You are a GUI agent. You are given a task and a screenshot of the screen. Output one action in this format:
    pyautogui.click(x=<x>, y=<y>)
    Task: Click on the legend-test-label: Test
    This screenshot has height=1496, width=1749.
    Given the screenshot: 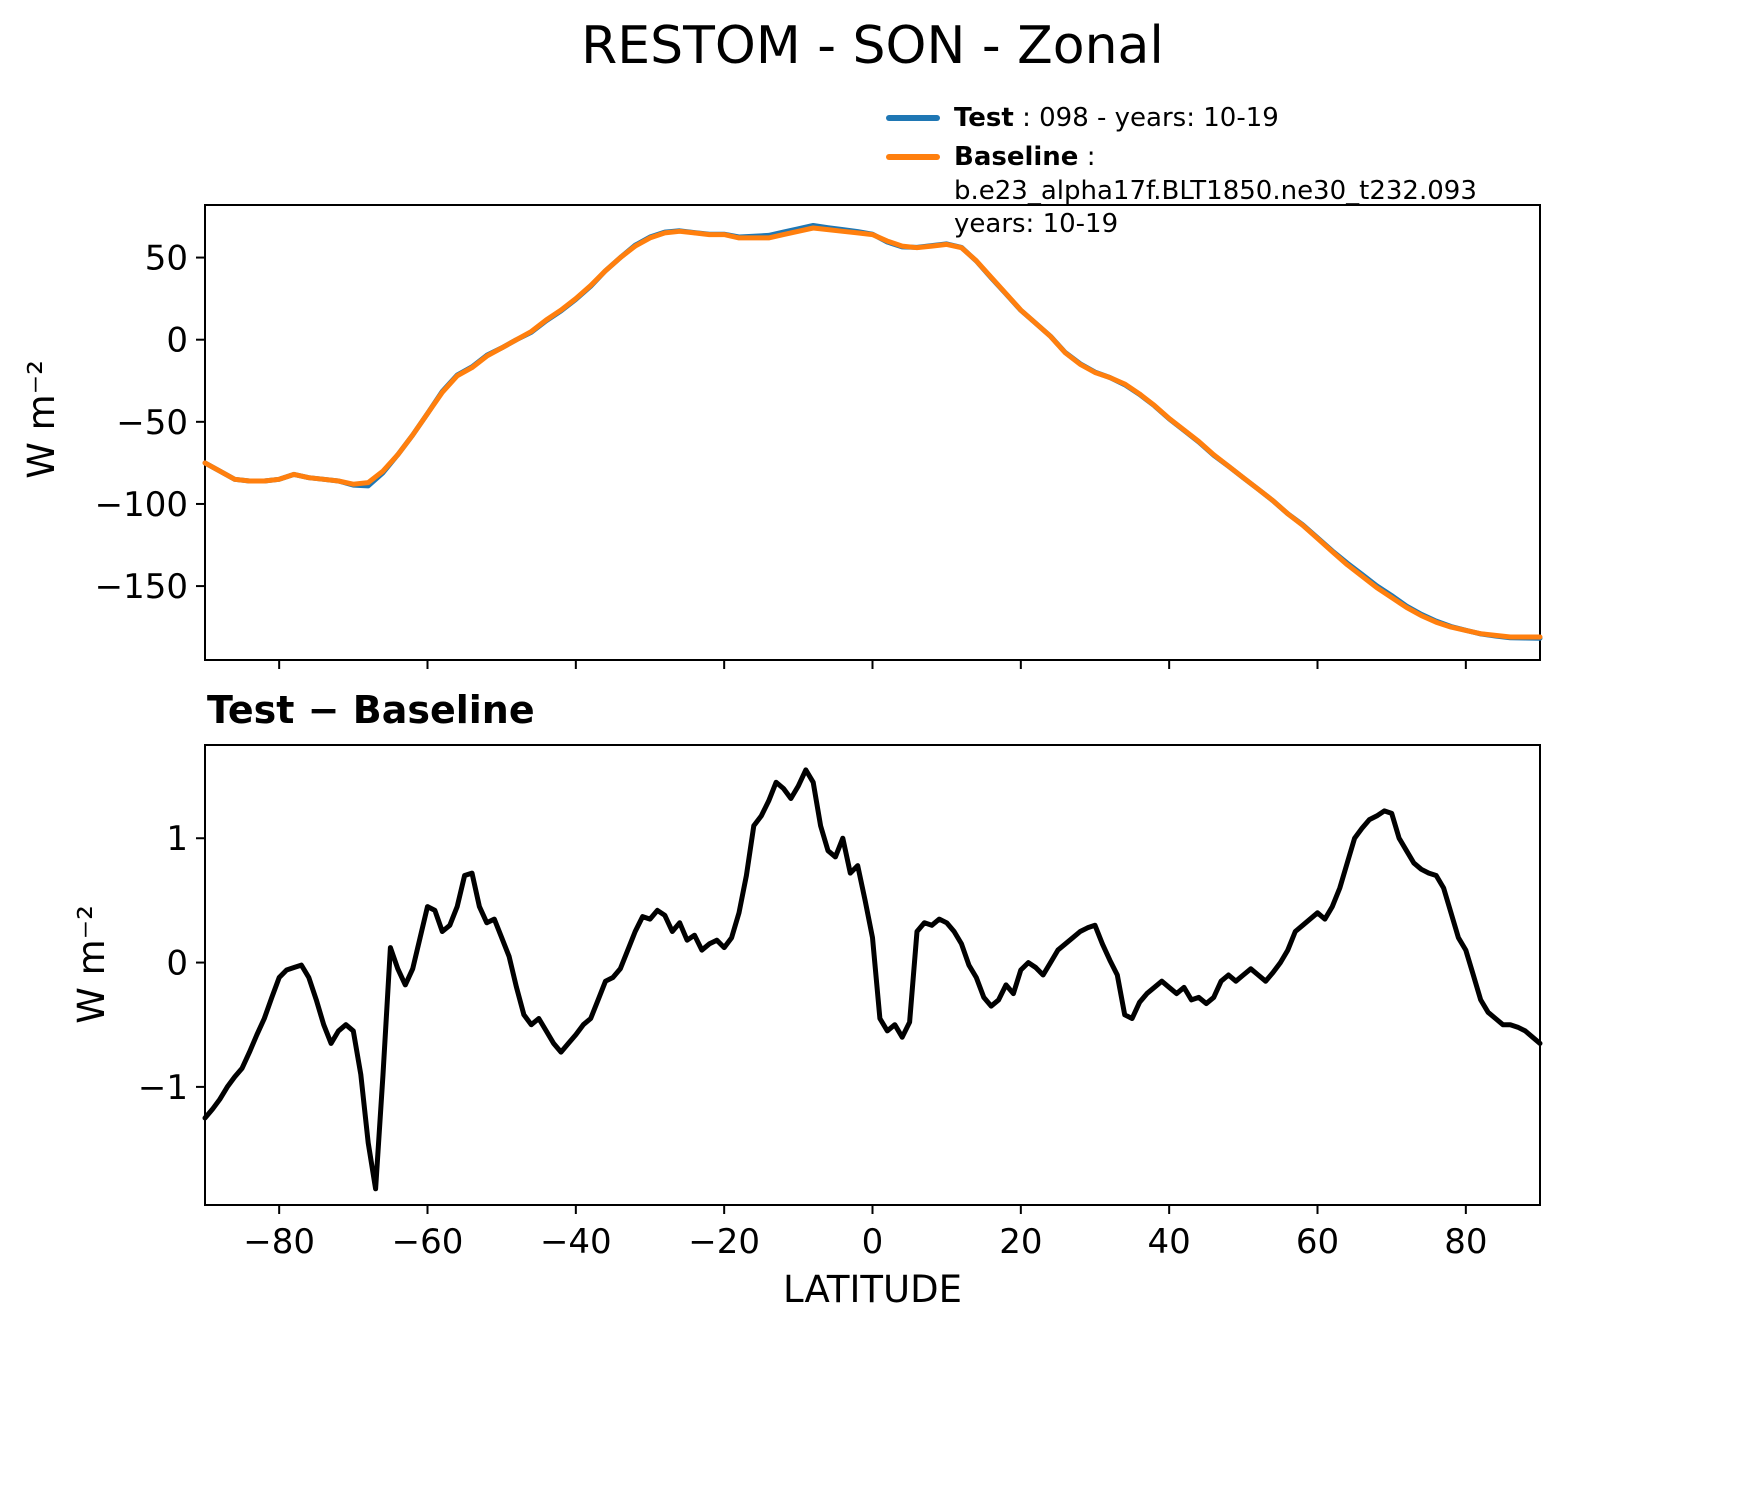 What is the action you would take?
    pyautogui.click(x=984, y=118)
    